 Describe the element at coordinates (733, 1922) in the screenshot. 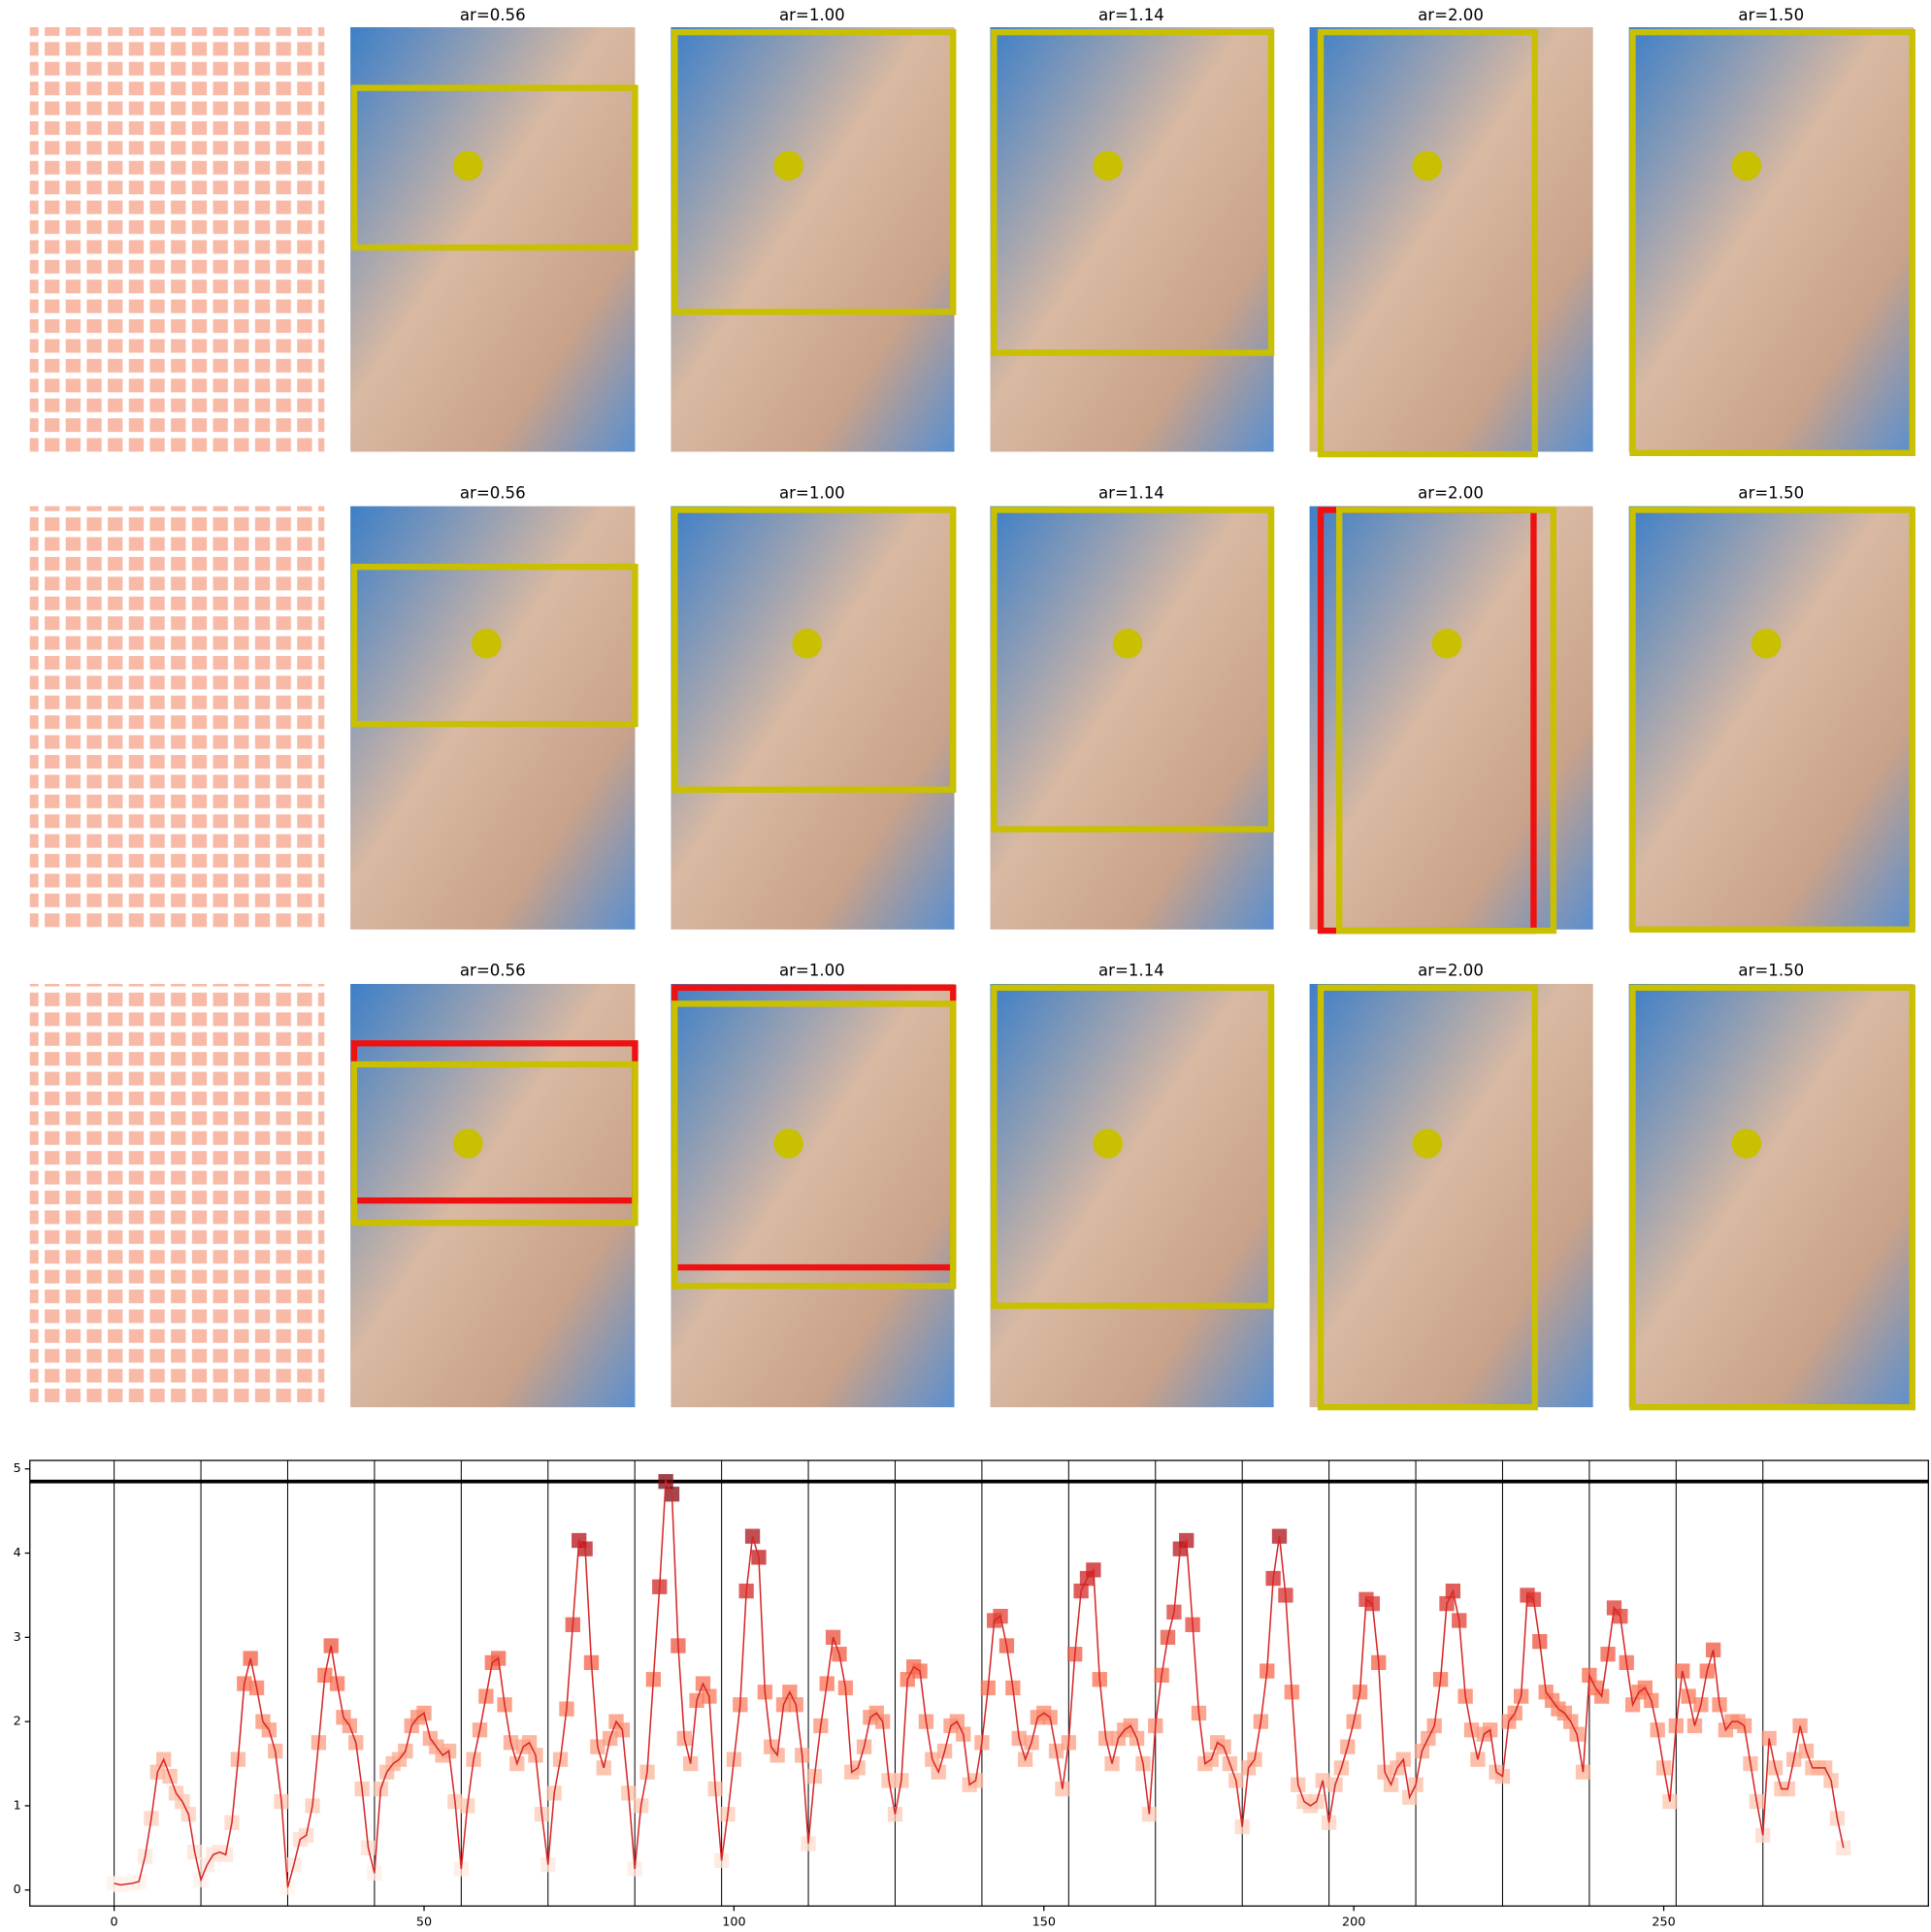

I see `x-tick-label: 100` at that location.